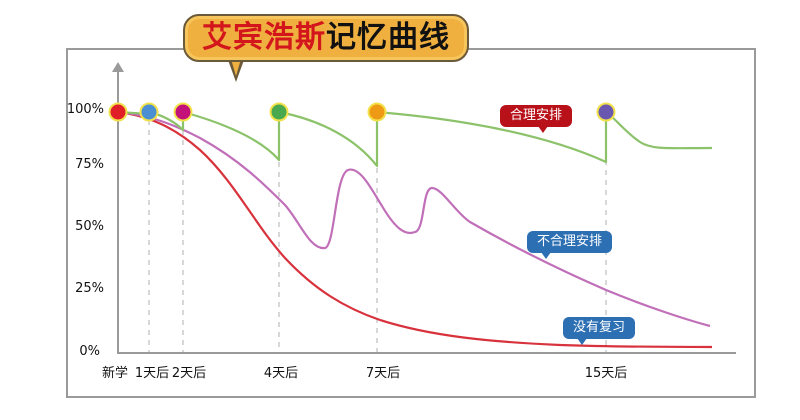  Describe the element at coordinates (89, 288) in the screenshot. I see `y-tick-25: 25%` at that location.